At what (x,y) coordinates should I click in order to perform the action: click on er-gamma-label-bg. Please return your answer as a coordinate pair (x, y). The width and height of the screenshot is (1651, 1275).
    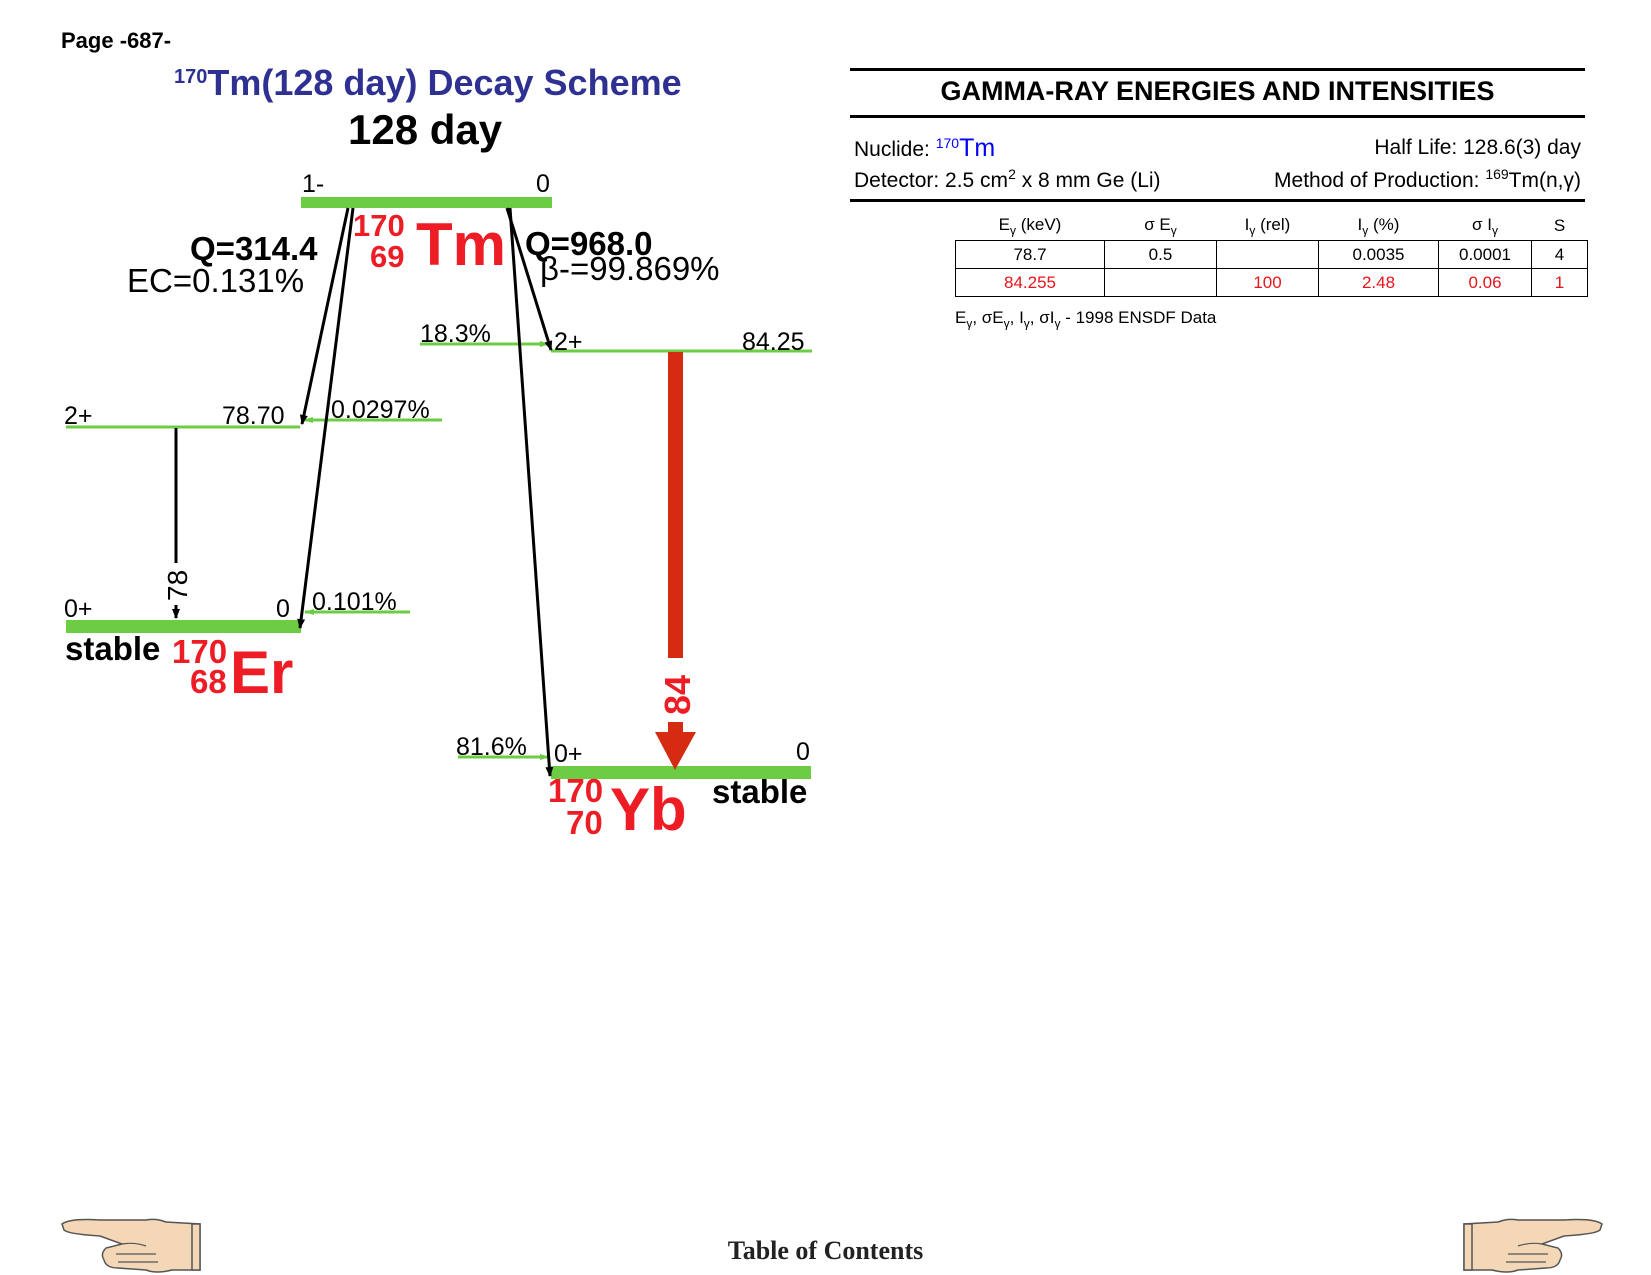
    Looking at the image, I should click on (176, 584).